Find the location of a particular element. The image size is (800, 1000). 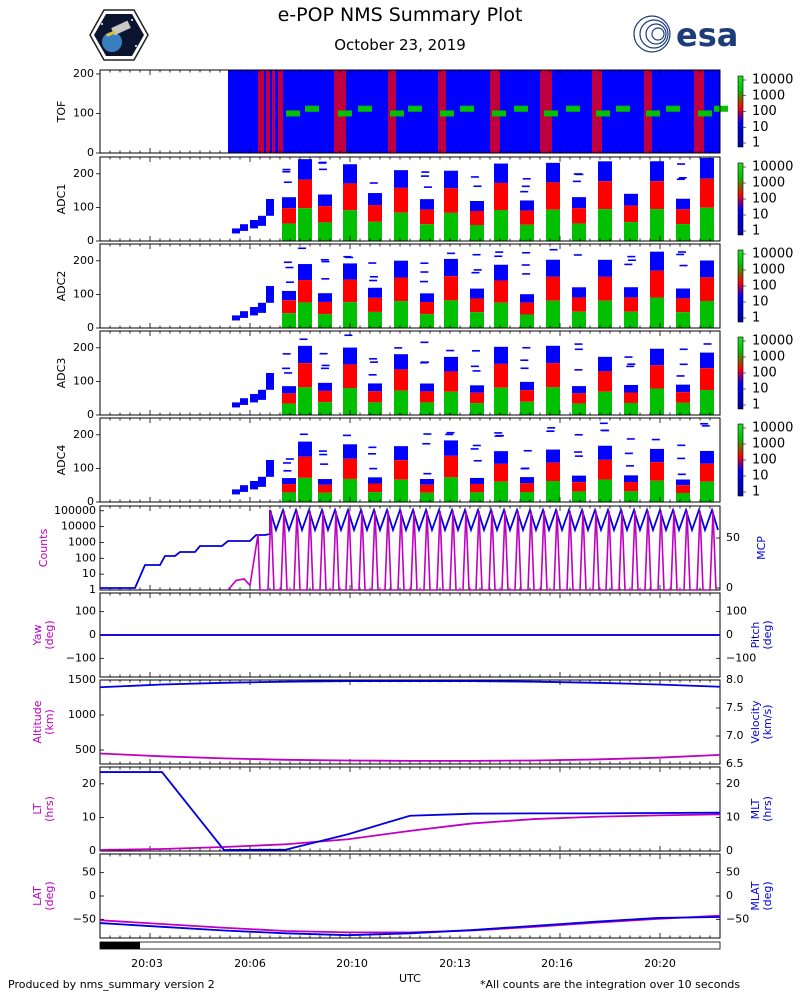

panel-ylabel-left: Counts is located at coordinates (43, 548).